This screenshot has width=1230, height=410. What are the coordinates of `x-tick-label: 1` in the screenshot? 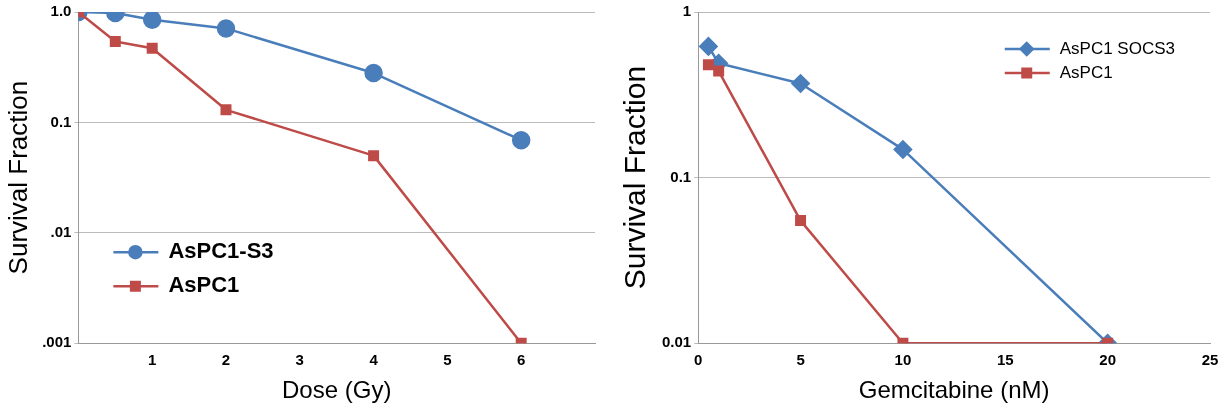 It's located at (152, 360).